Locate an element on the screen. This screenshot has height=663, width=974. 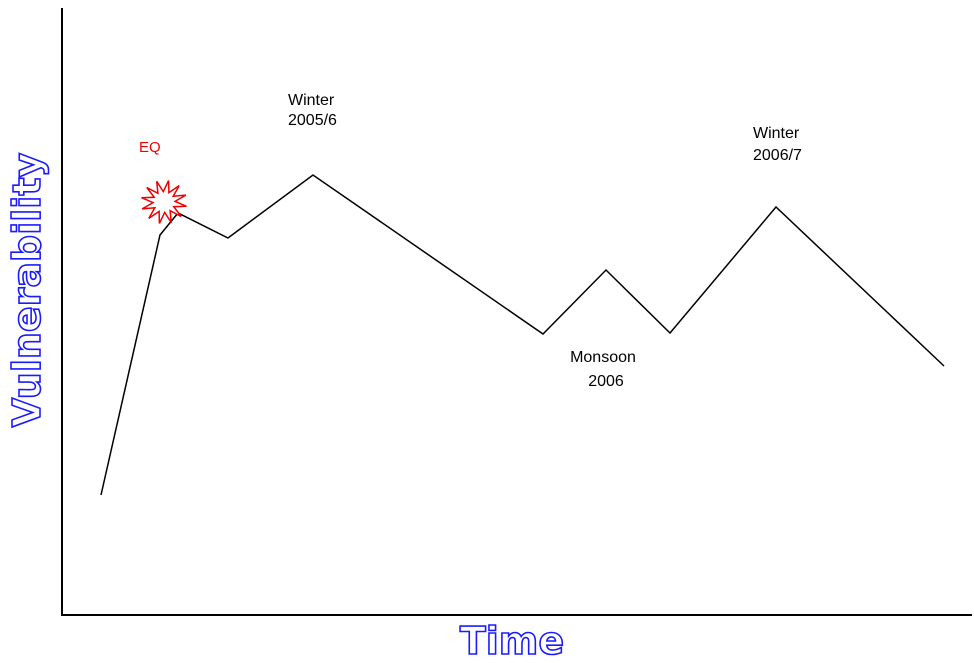
earthquake-burst is located at coordinates (164, 202).